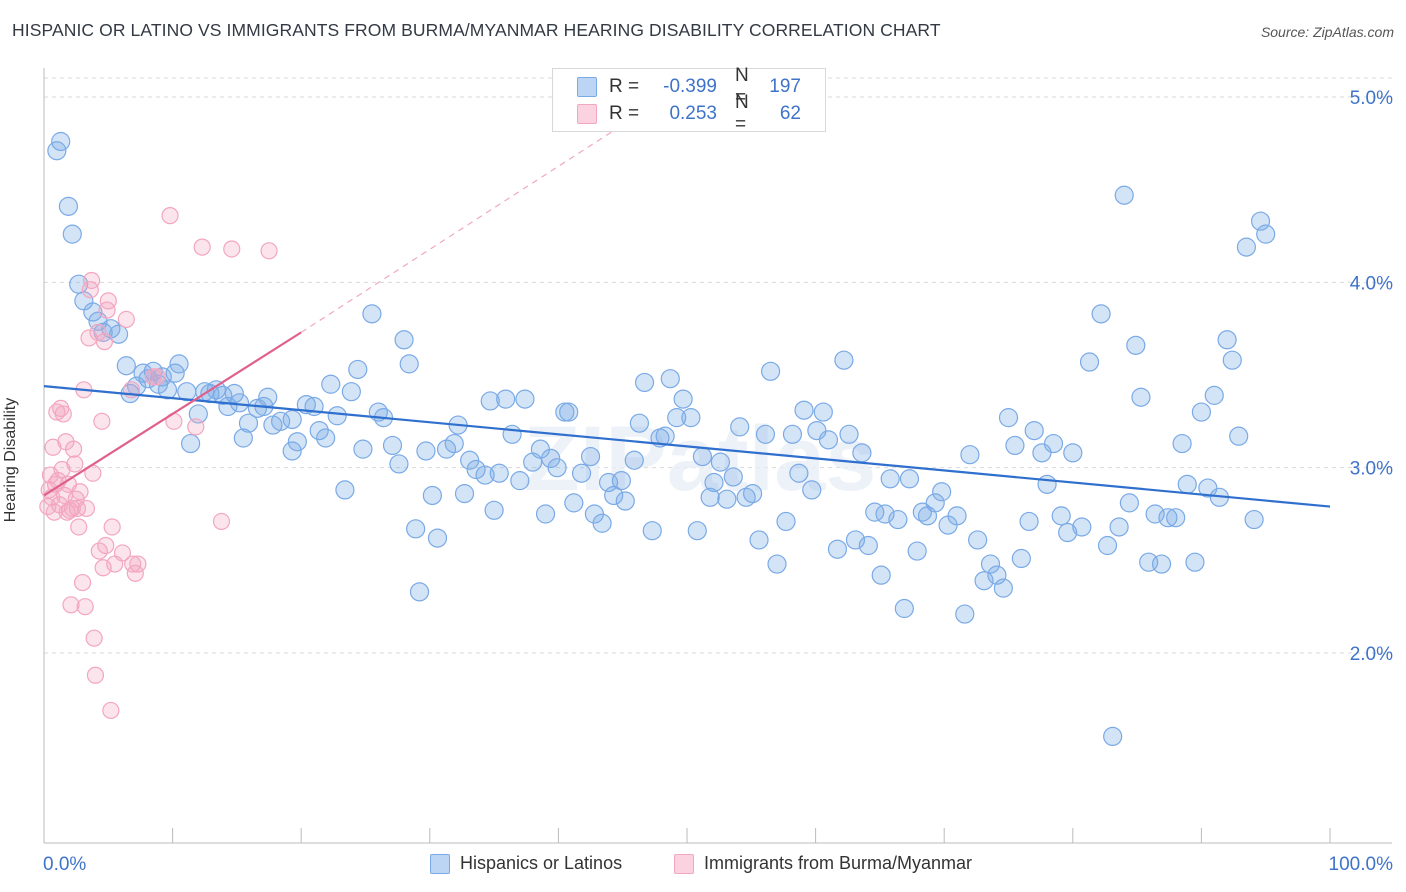  What do you see at coordinates (541, 863) in the screenshot?
I see `legend-label: Hispanics or Latinos` at bounding box center [541, 863].